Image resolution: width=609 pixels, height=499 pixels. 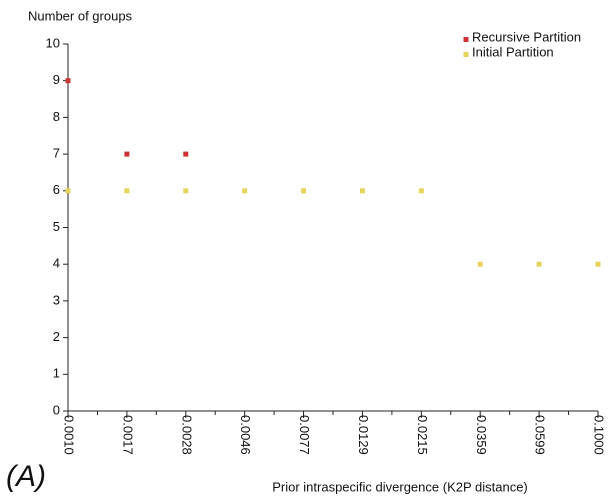 What do you see at coordinates (481, 435) in the screenshot?
I see `x-tick-label: 0.0359` at bounding box center [481, 435].